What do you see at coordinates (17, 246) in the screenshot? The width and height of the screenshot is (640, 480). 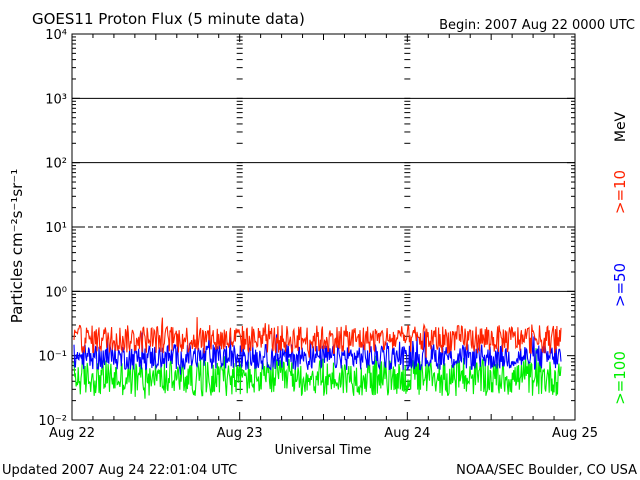 I see `y-axis-label: Particles cm⁻²s⁻¹sr⁻¹` at bounding box center [17, 246].